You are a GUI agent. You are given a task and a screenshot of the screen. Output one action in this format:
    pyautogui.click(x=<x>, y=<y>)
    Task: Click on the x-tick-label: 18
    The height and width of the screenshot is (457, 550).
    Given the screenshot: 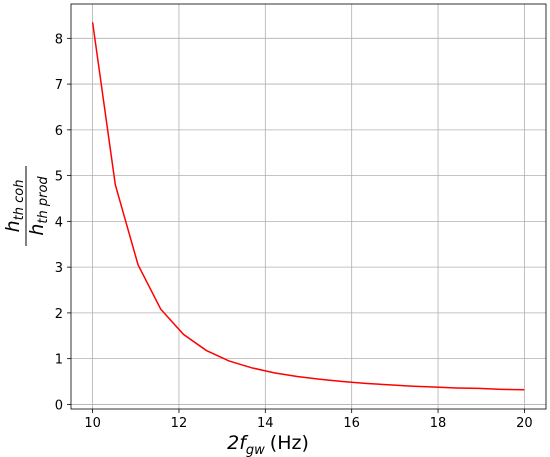 What is the action you would take?
    pyautogui.click(x=438, y=423)
    